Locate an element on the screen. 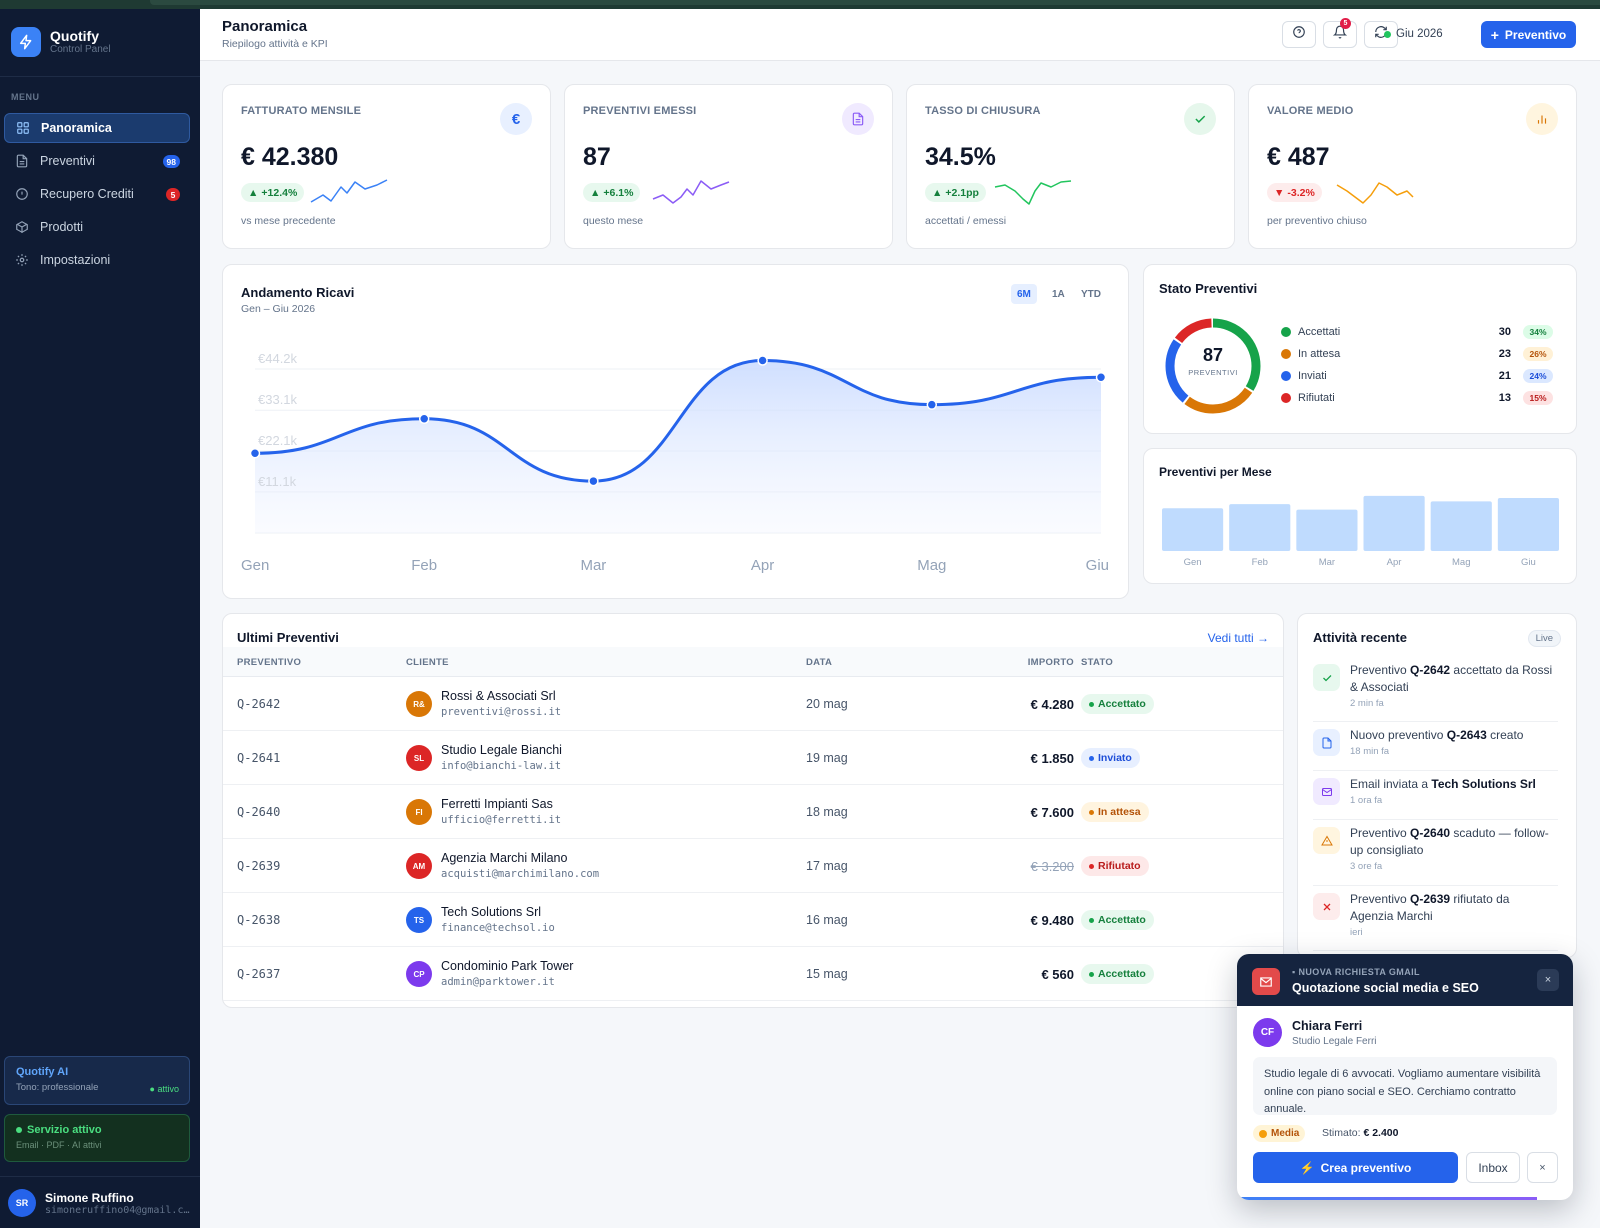 The image size is (1600, 1228). range-ytd-button: YTD is located at coordinates (1091, 294).